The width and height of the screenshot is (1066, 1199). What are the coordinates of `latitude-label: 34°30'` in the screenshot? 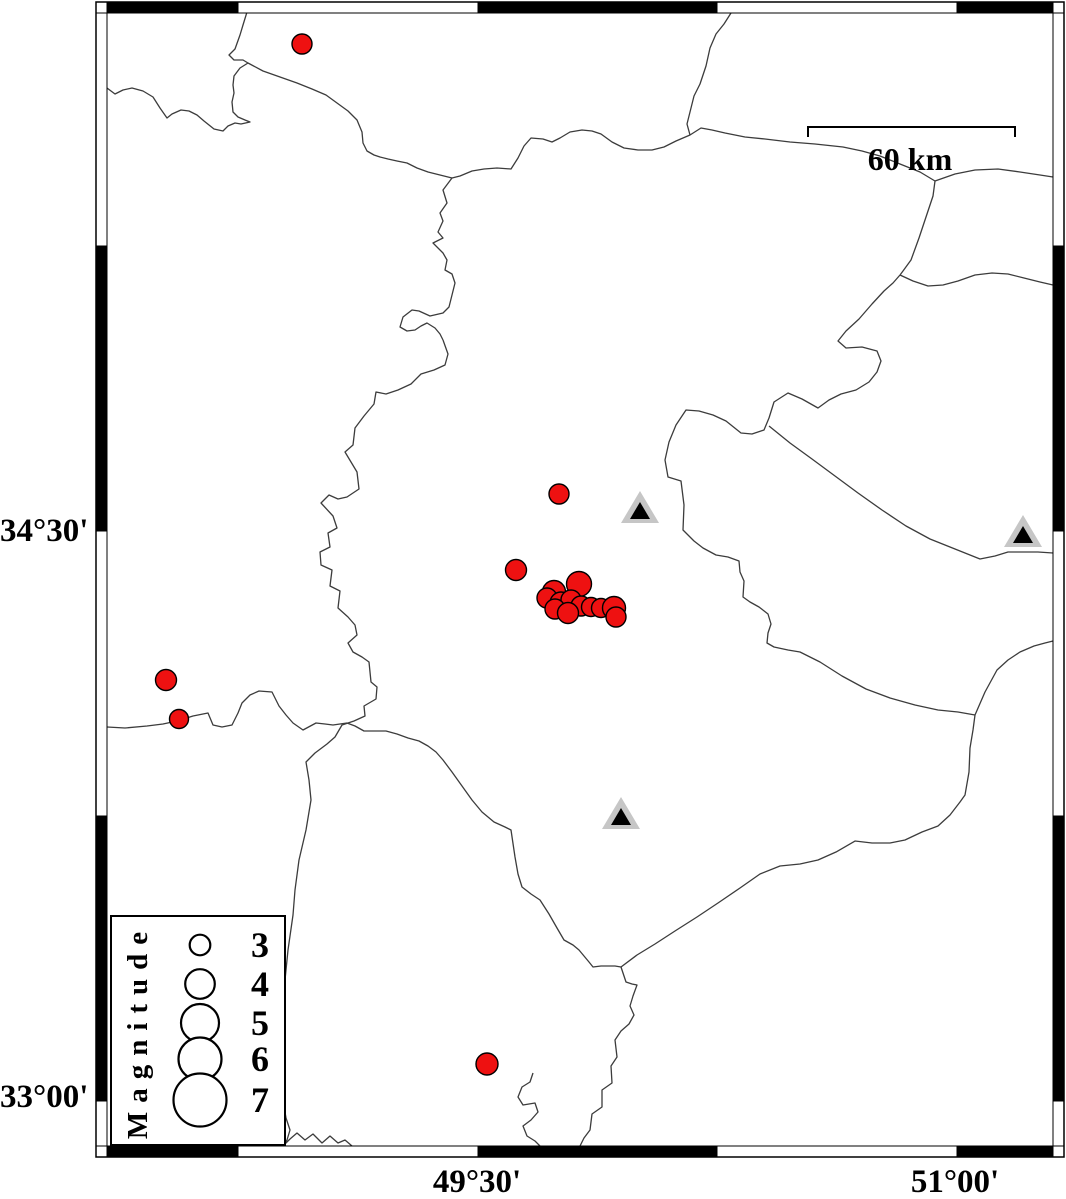 It's located at (44, 531).